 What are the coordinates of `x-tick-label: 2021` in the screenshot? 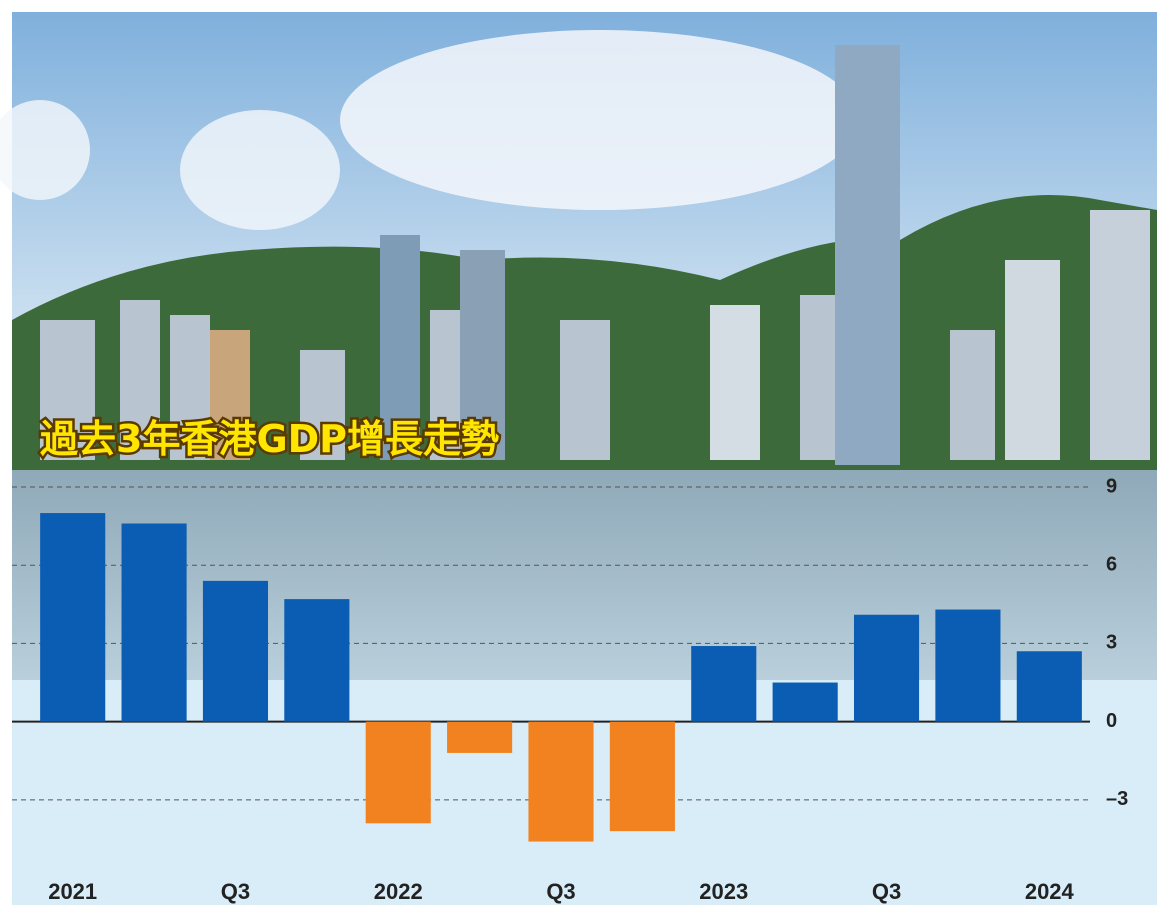 It's located at (72, 891).